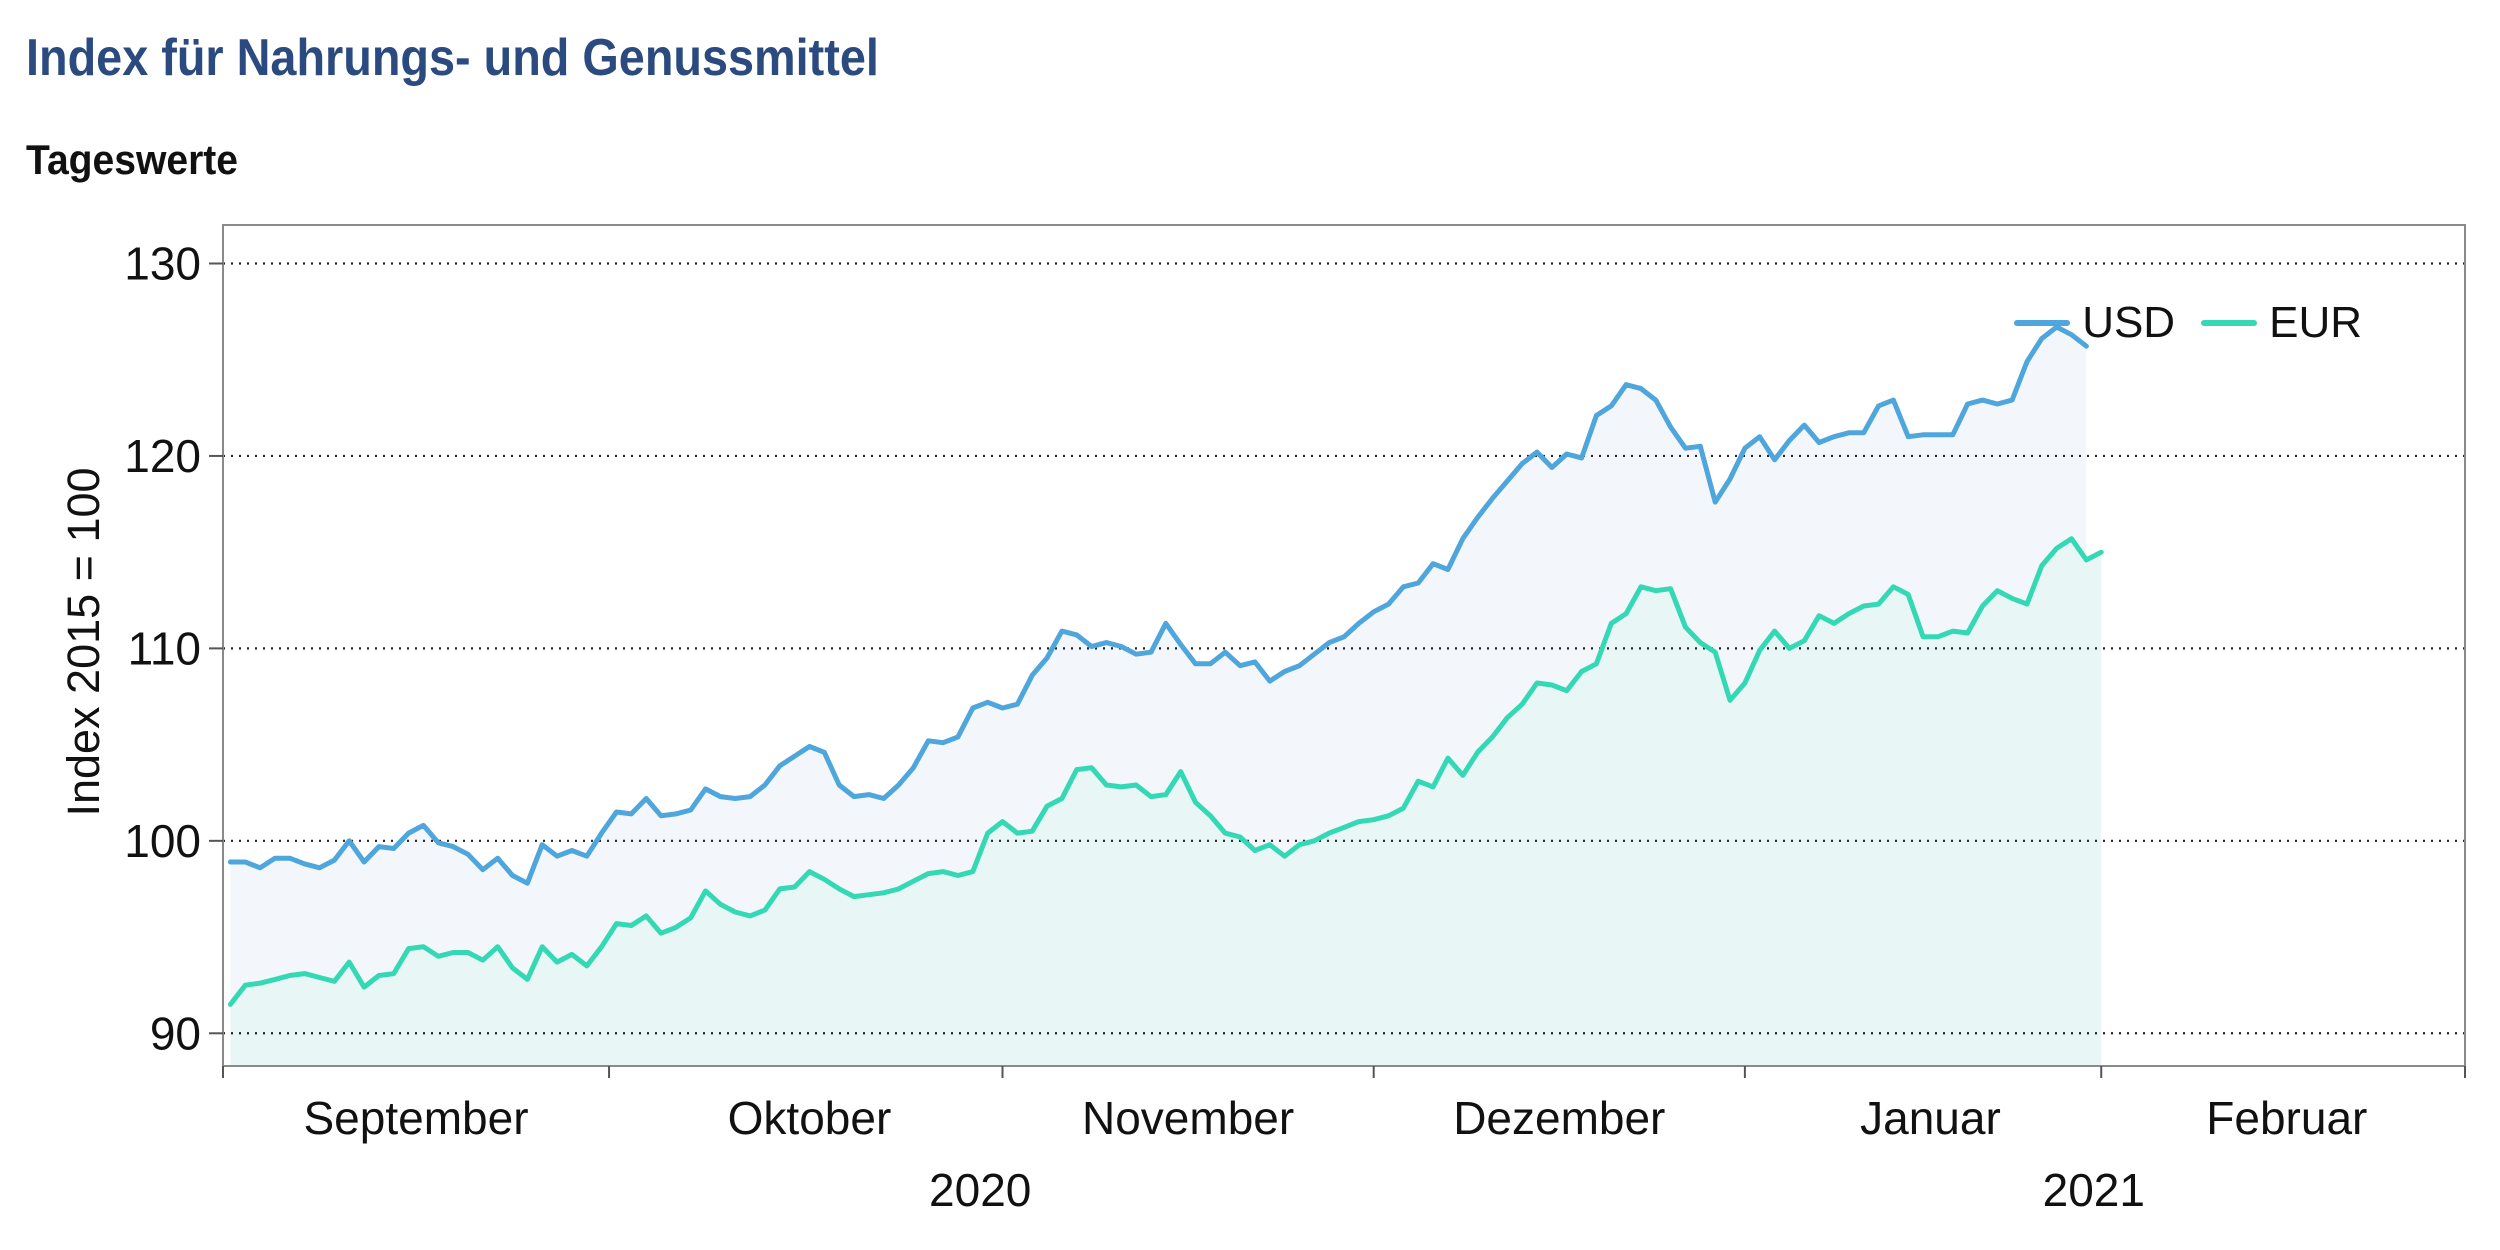 The height and width of the screenshot is (1250, 2500). I want to click on x-year-label-2021: 2021, so click(2094, 1190).